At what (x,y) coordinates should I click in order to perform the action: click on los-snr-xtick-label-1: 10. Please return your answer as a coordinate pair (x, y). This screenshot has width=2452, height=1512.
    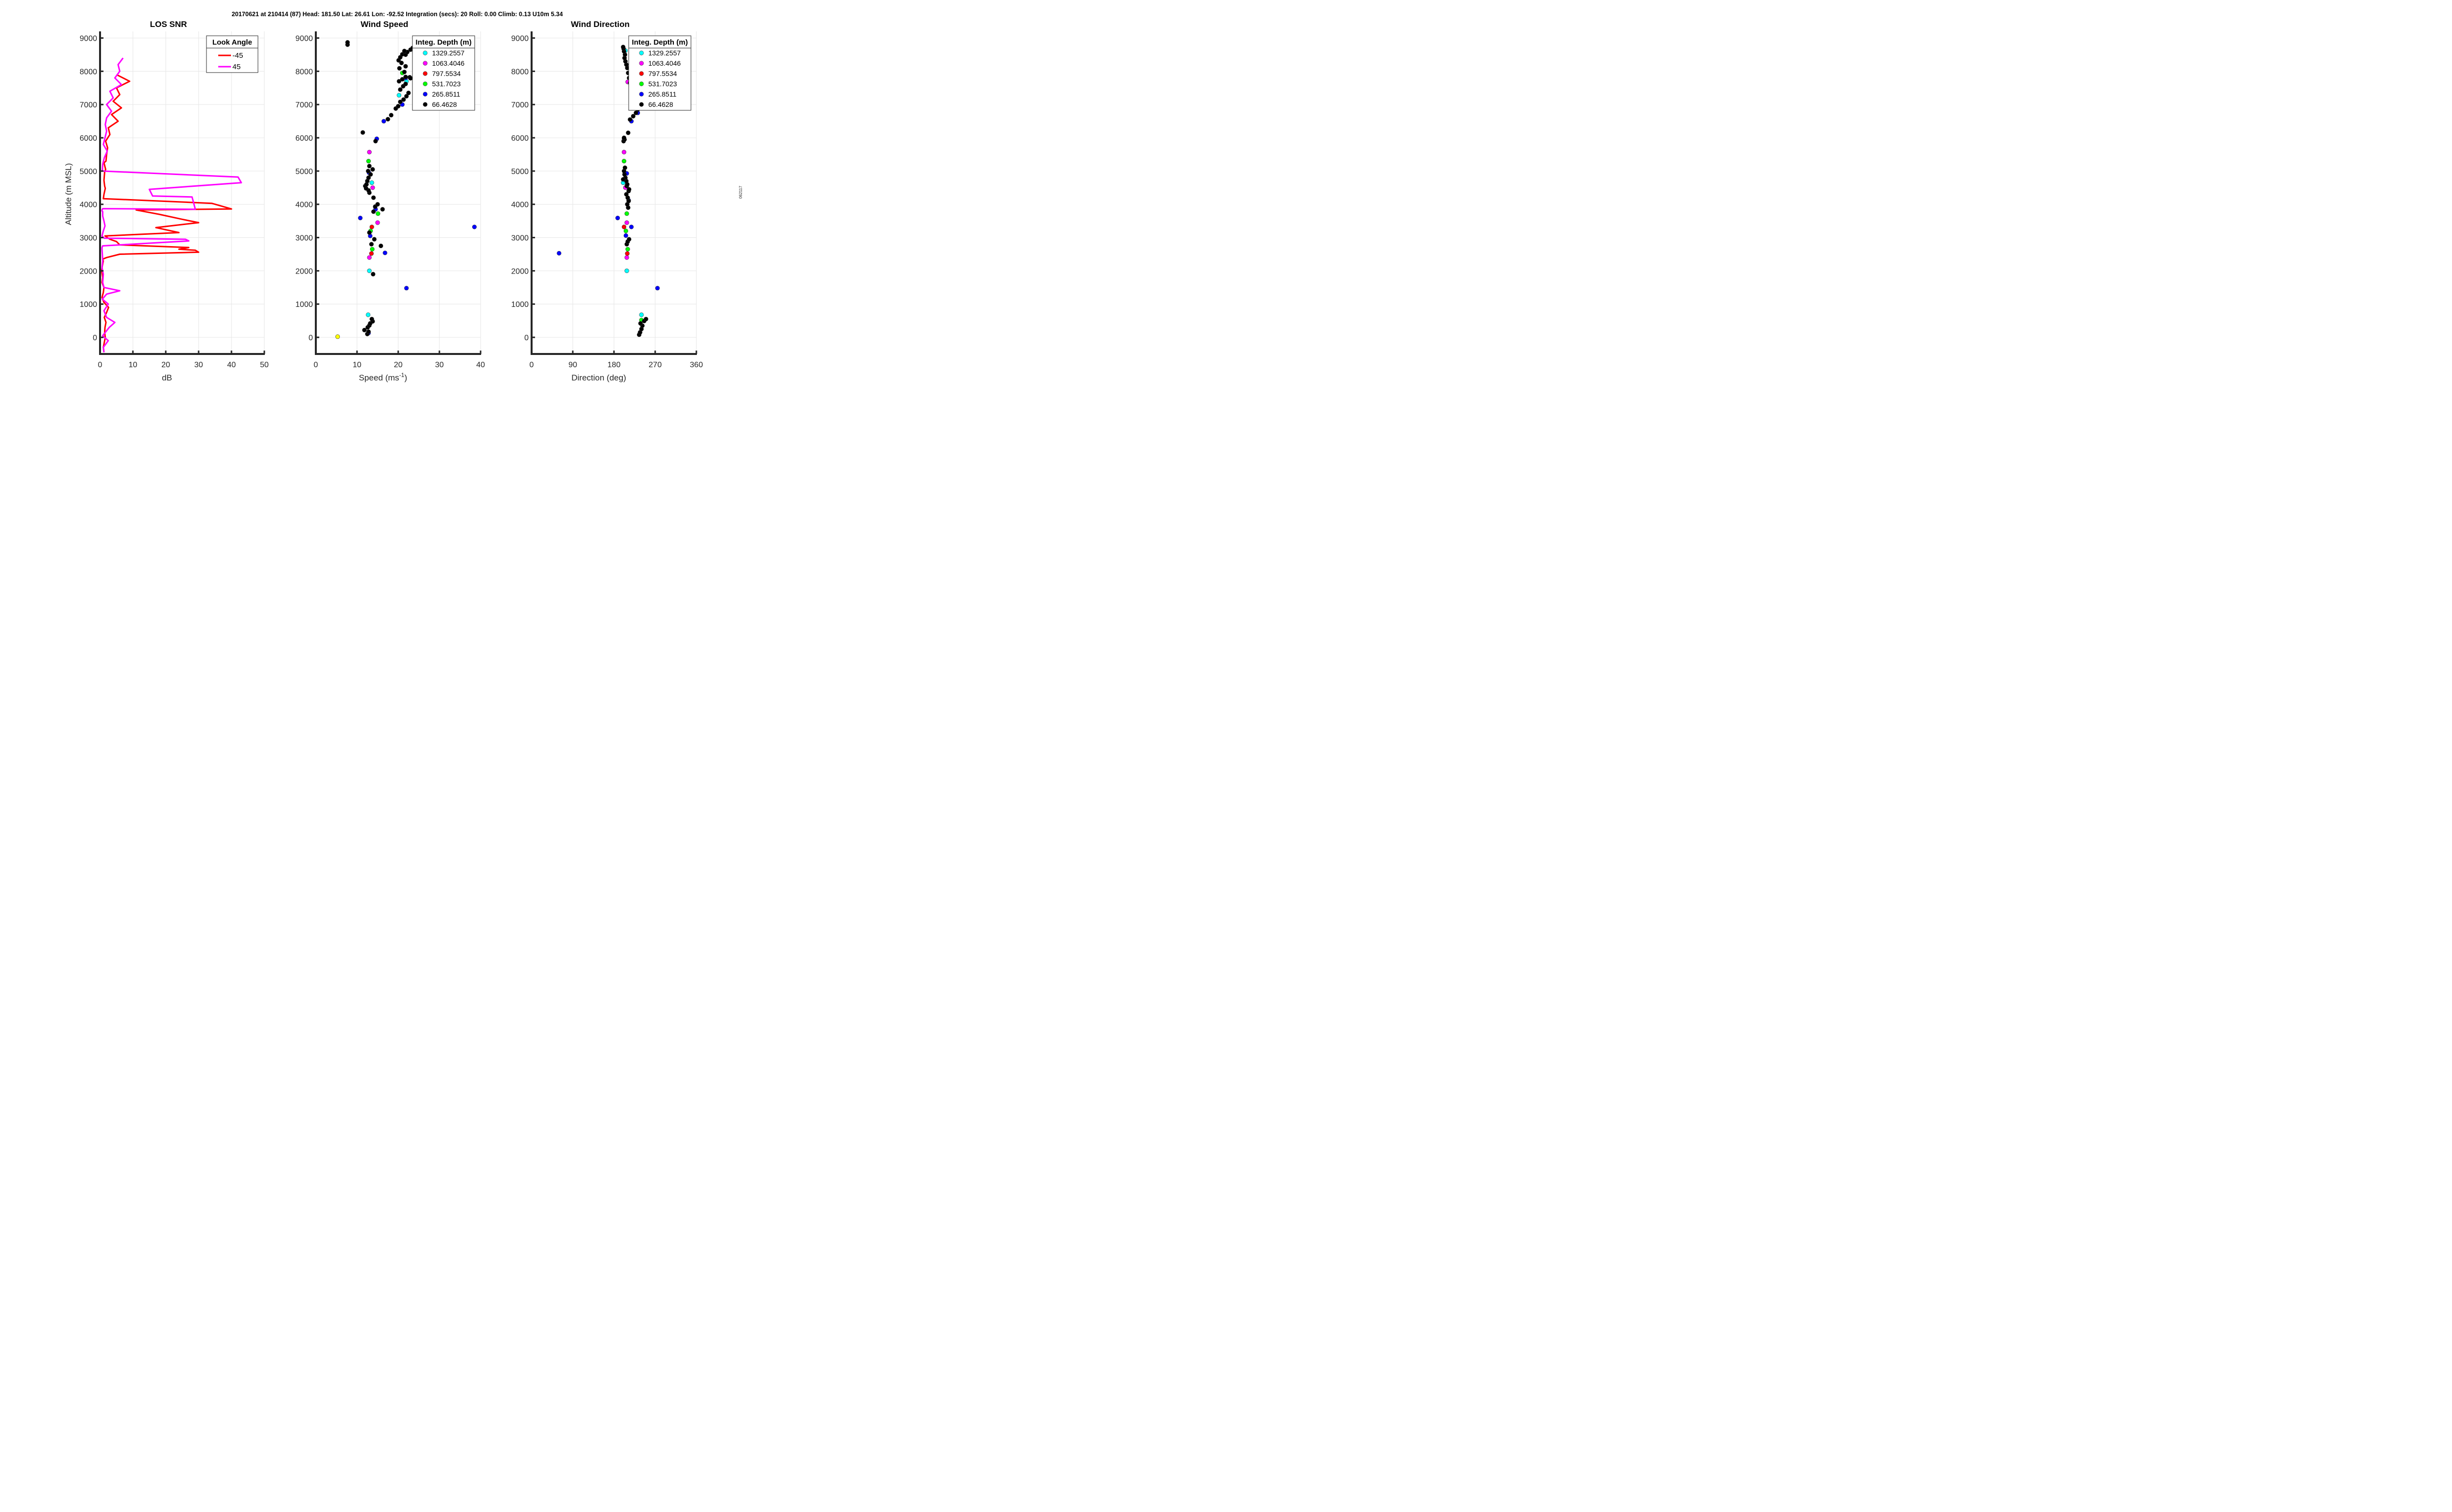
    Looking at the image, I should click on (132, 365).